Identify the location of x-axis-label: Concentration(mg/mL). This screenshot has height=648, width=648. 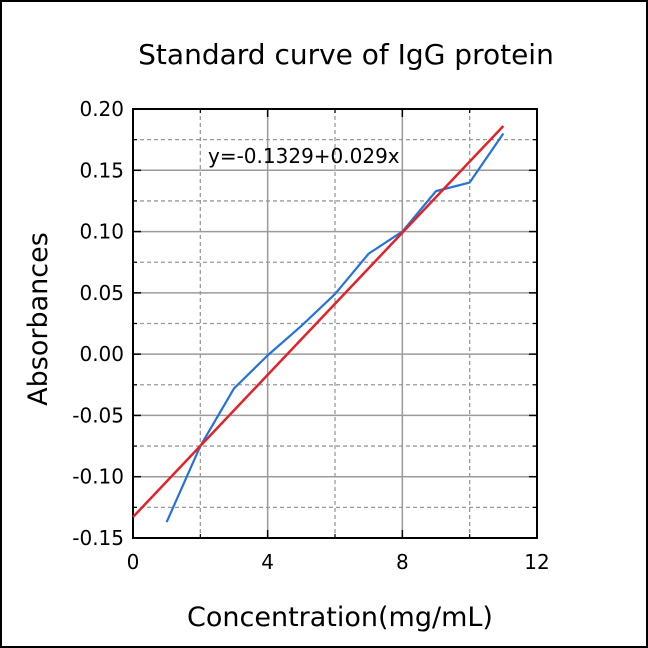
(340, 617).